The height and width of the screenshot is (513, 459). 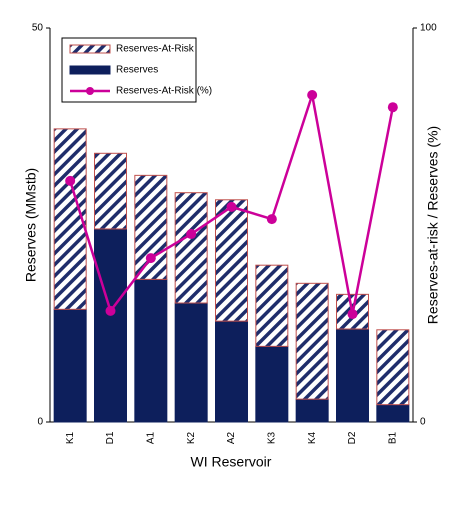 What do you see at coordinates (423, 422) in the screenshot?
I see `y2-tick-label: 0` at bounding box center [423, 422].